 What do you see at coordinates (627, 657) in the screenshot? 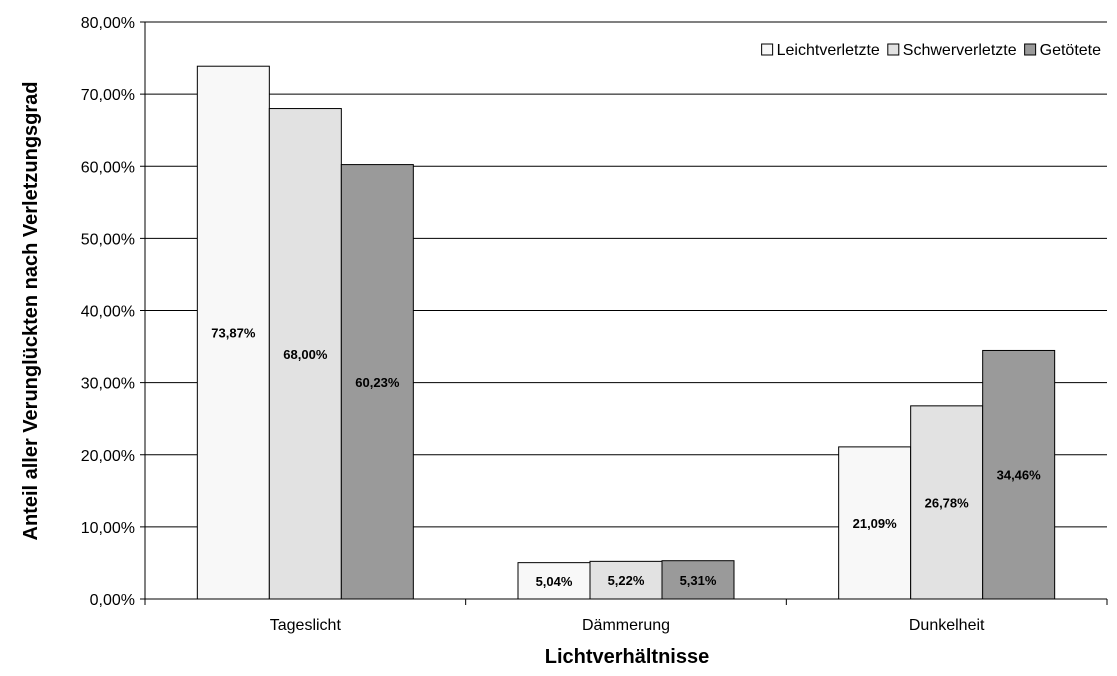
I see `x-axis-title: Lichtverhältnisse` at bounding box center [627, 657].